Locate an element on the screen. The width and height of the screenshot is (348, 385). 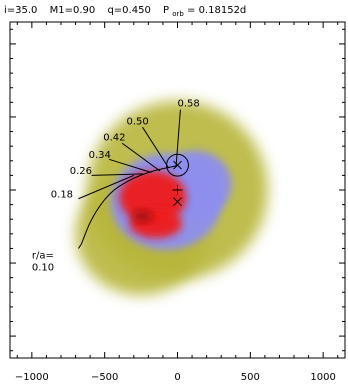
x-tick-label: 1000 is located at coordinates (322, 377).